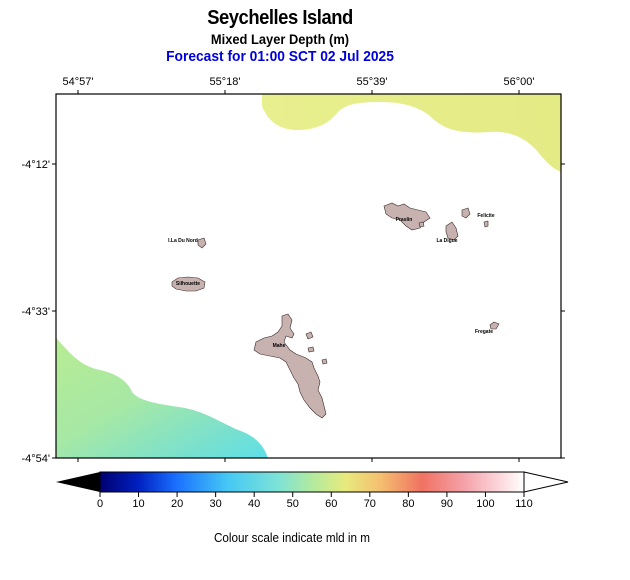  What do you see at coordinates (78, 482) in the screenshot?
I see `colorbar-min-arrow` at bounding box center [78, 482].